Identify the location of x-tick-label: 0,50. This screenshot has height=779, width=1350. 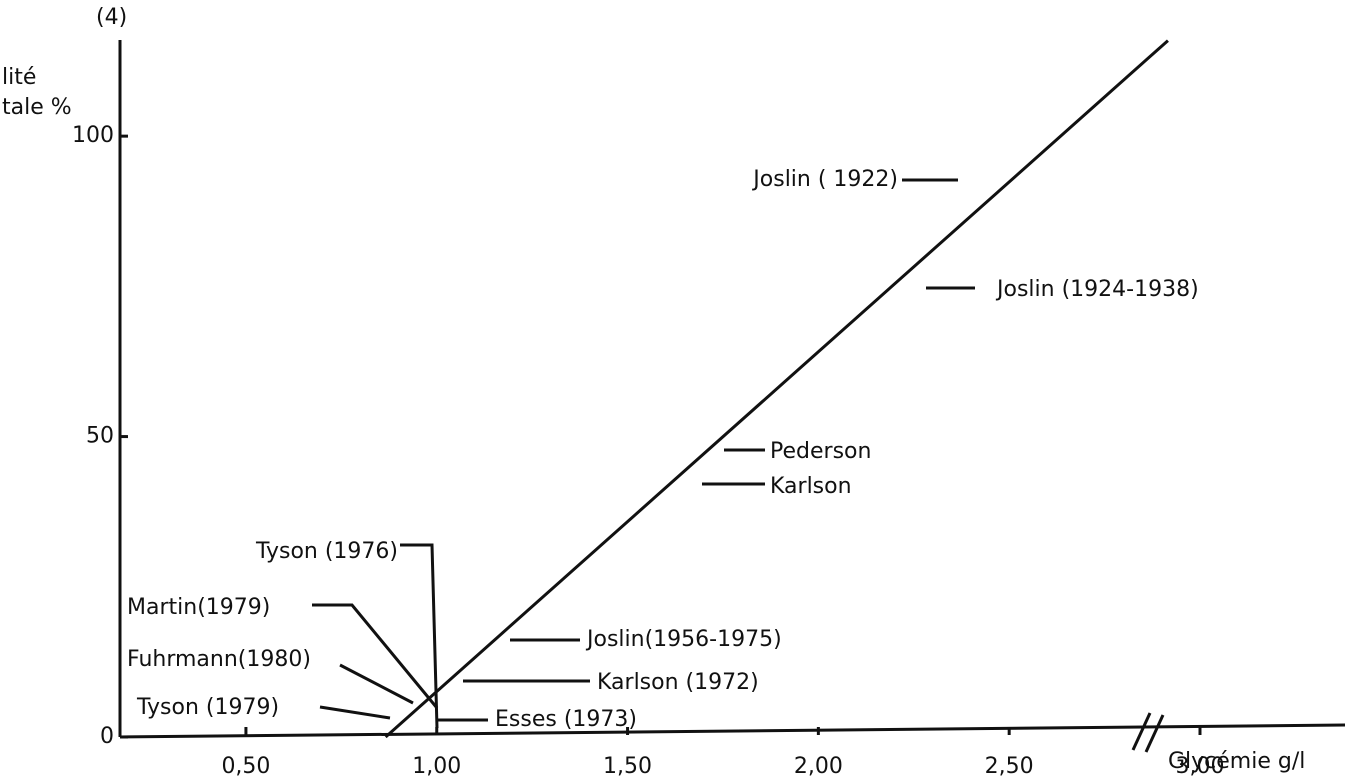
(245, 766).